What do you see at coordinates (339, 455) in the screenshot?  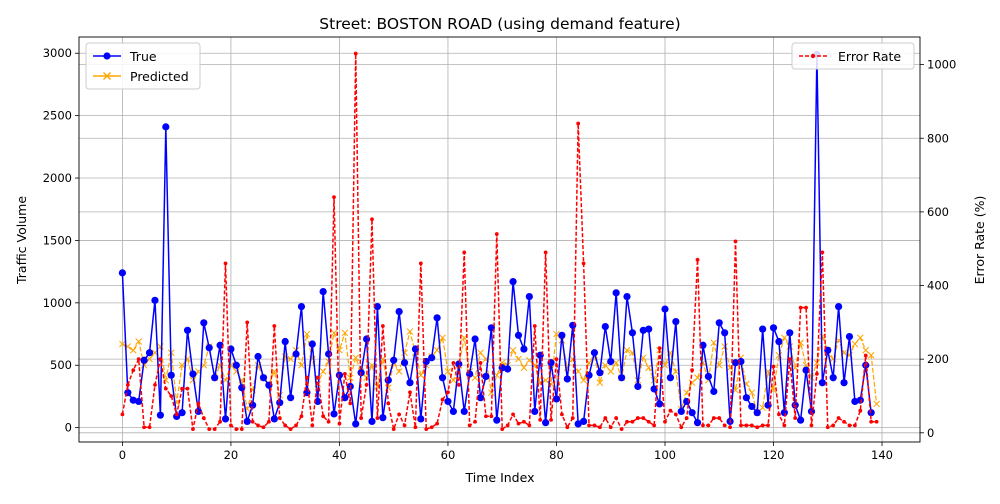 I see `x-tick-label: 40` at bounding box center [339, 455].